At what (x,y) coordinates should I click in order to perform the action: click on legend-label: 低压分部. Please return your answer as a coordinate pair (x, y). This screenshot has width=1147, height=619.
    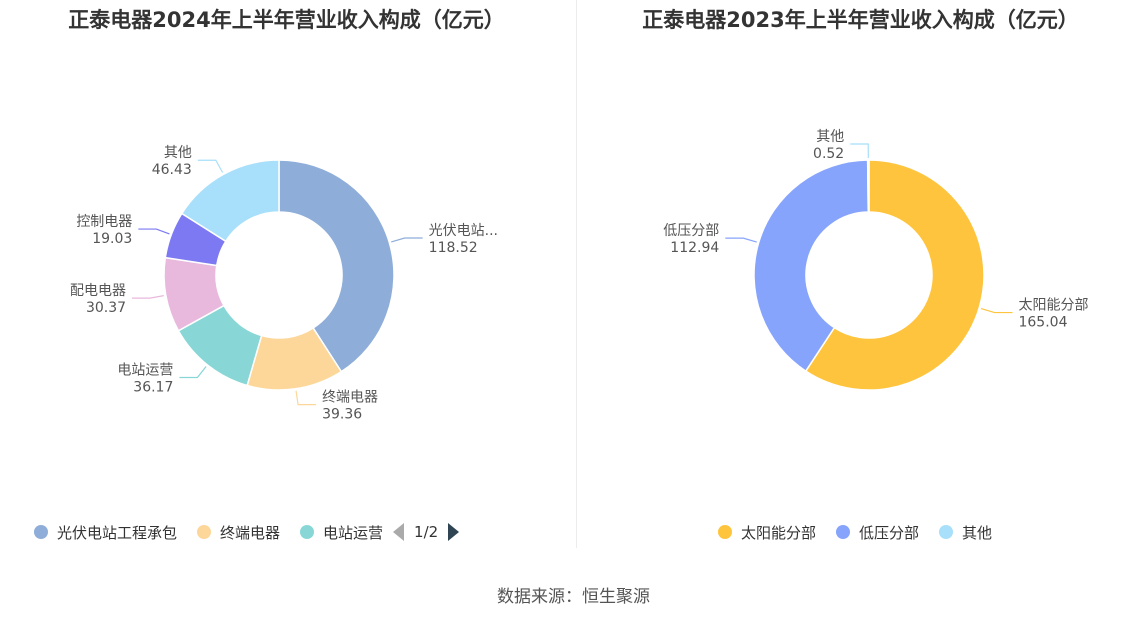
    Looking at the image, I should click on (889, 532).